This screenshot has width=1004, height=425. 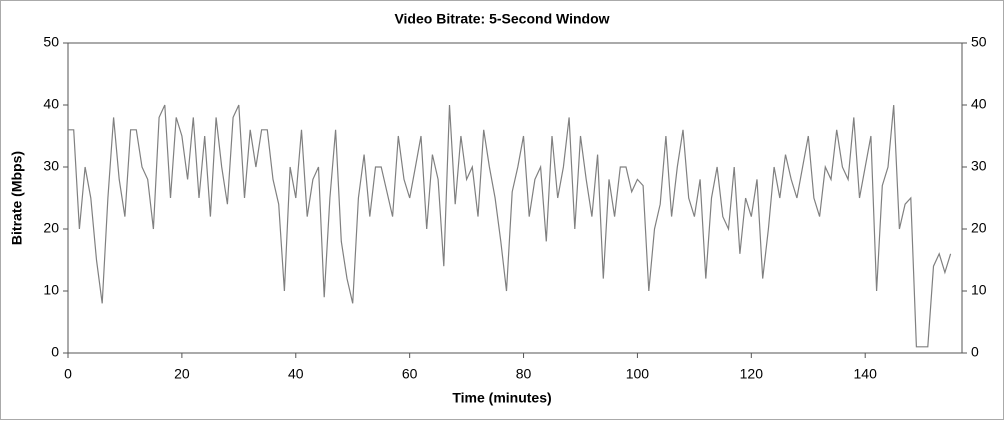 What do you see at coordinates (51, 166) in the screenshot?
I see `y-tick-label: 30` at bounding box center [51, 166].